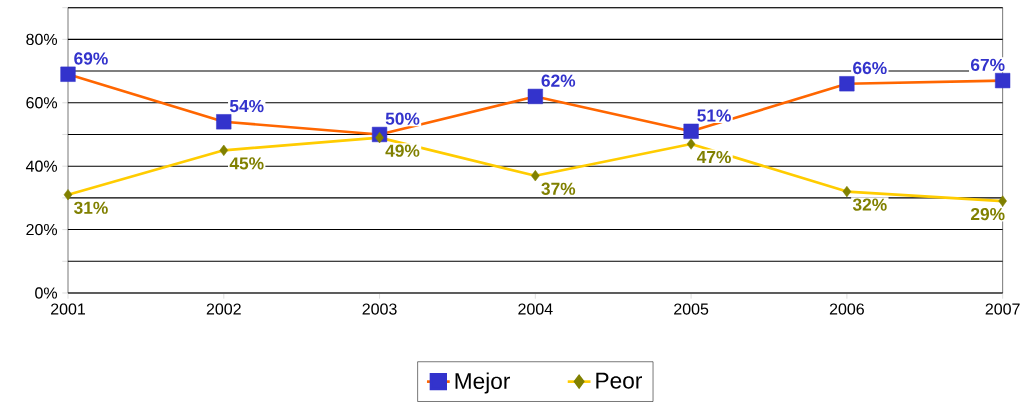 The height and width of the screenshot is (416, 1026). What do you see at coordinates (558, 80) in the screenshot?
I see `data-label: 62%` at bounding box center [558, 80].